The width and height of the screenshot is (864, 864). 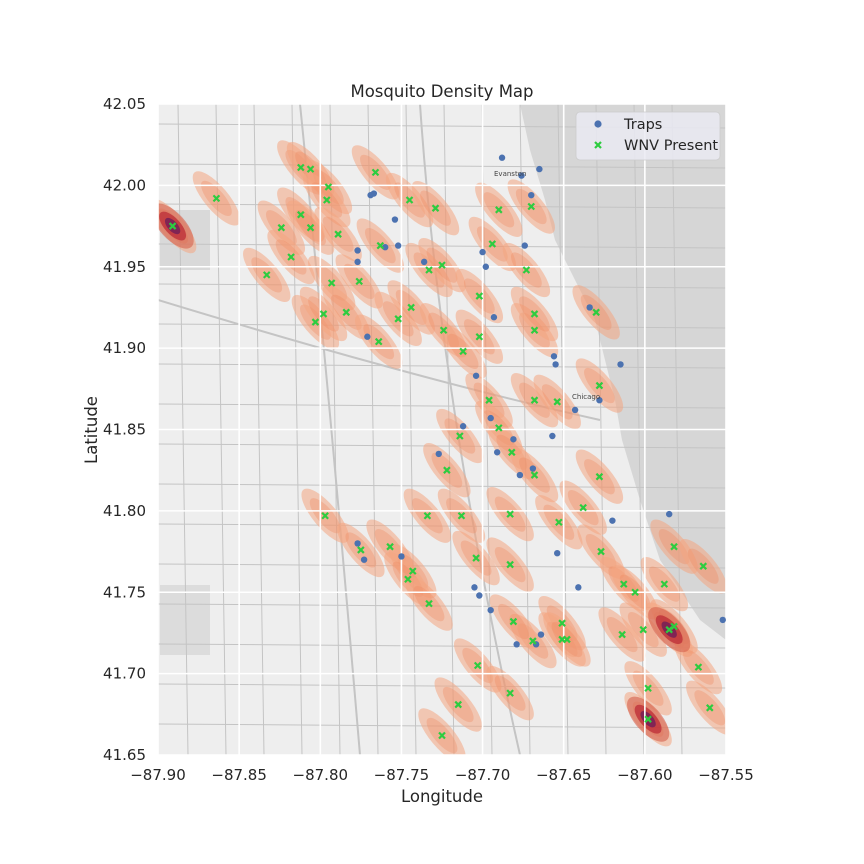 I want to click on y-tick-label: 41.80, so click(x=124, y=511).